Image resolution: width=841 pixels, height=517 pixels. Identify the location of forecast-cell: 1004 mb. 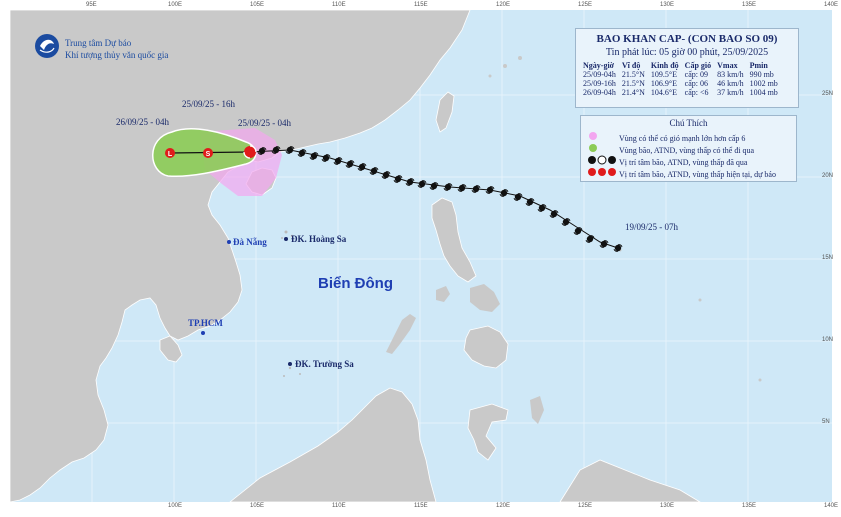
(763, 92).